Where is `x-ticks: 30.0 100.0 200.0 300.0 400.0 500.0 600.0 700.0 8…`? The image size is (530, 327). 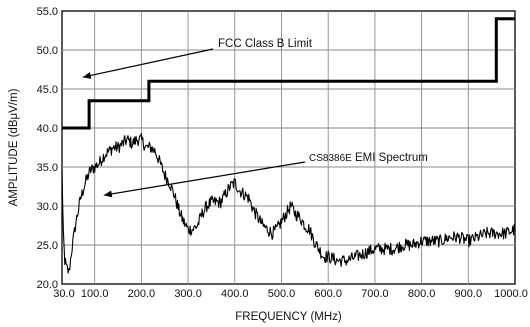
x-ticks: 30.0 100.0 200.0 300.0 400.0 500.0 600.0 700.0 8… is located at coordinates (290, 294).